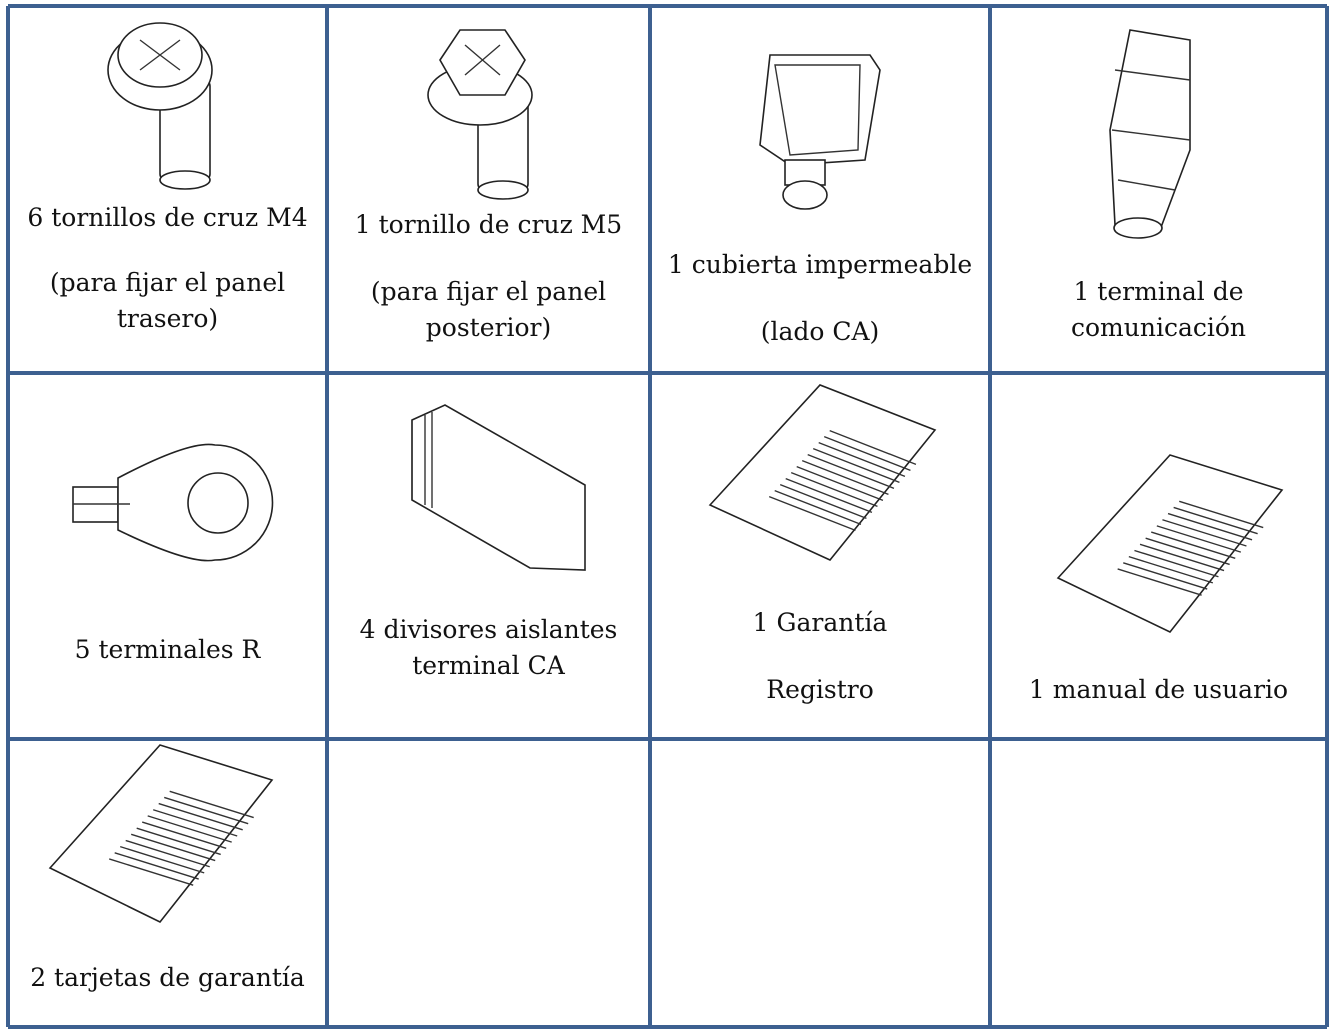  What do you see at coordinates (167, 649) in the screenshot?
I see `item-text: 5 terminales R` at bounding box center [167, 649].